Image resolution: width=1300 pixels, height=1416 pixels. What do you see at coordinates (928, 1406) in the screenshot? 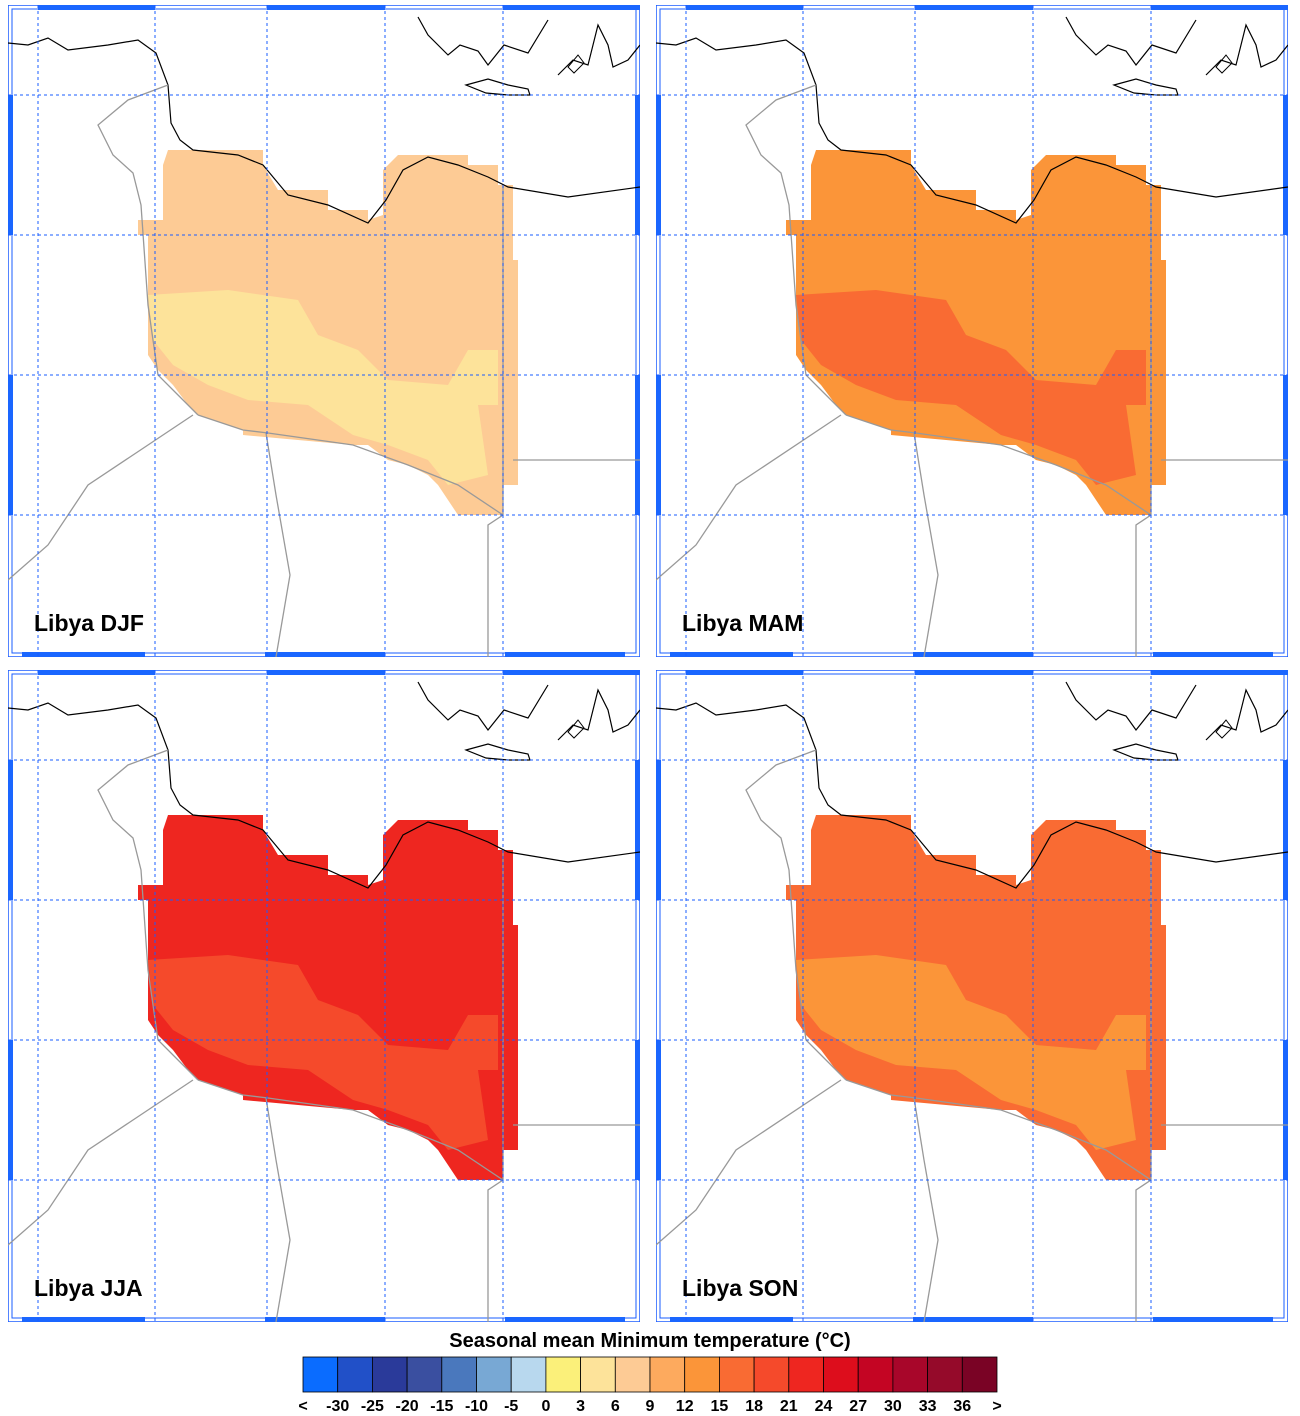
I see `colorbar-label: 33` at bounding box center [928, 1406].